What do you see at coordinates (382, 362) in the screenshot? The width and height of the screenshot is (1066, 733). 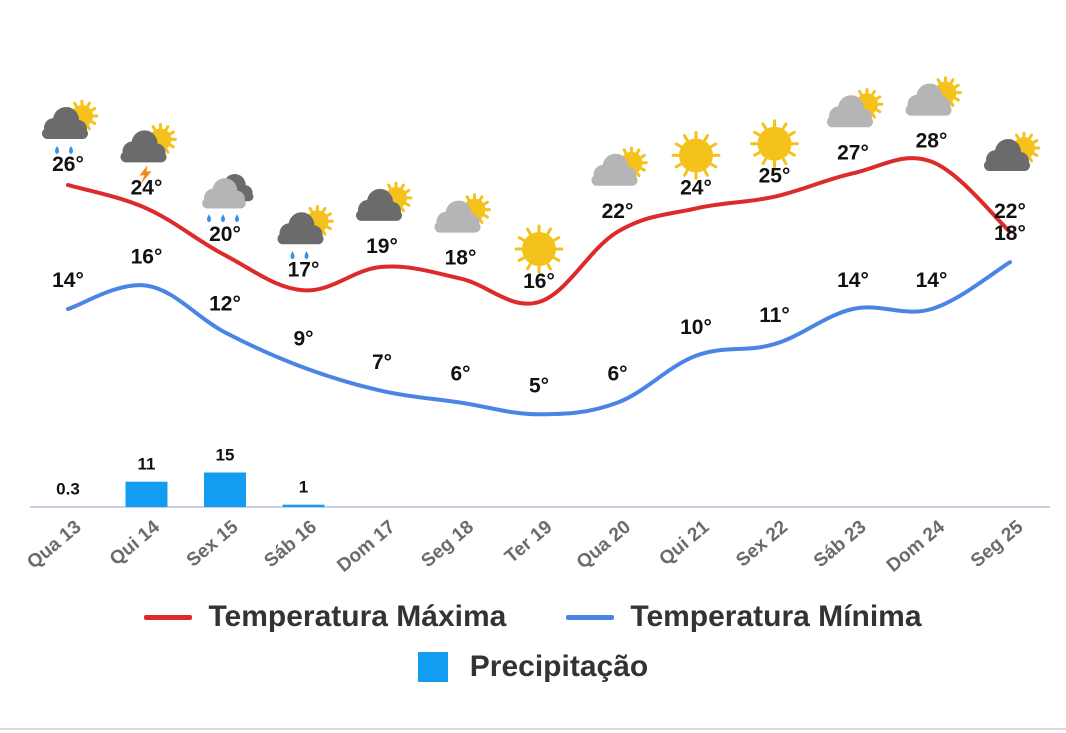 I see `min-value-label: 7°` at bounding box center [382, 362].